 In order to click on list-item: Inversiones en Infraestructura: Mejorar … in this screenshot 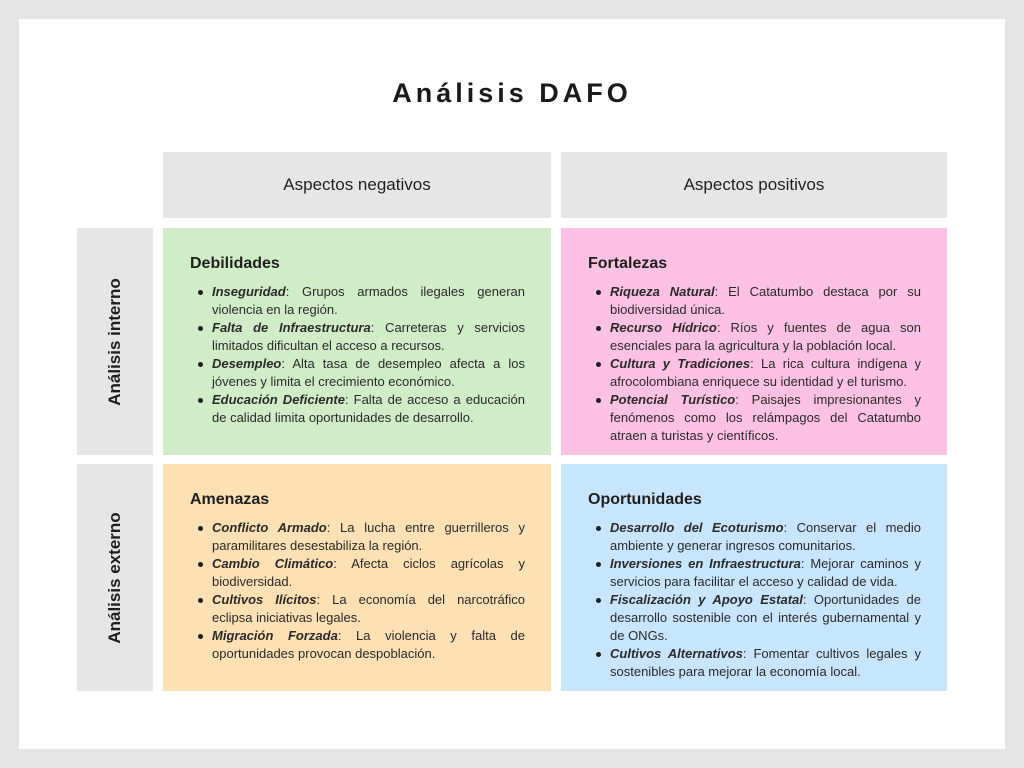, I will do `click(758, 573)`.